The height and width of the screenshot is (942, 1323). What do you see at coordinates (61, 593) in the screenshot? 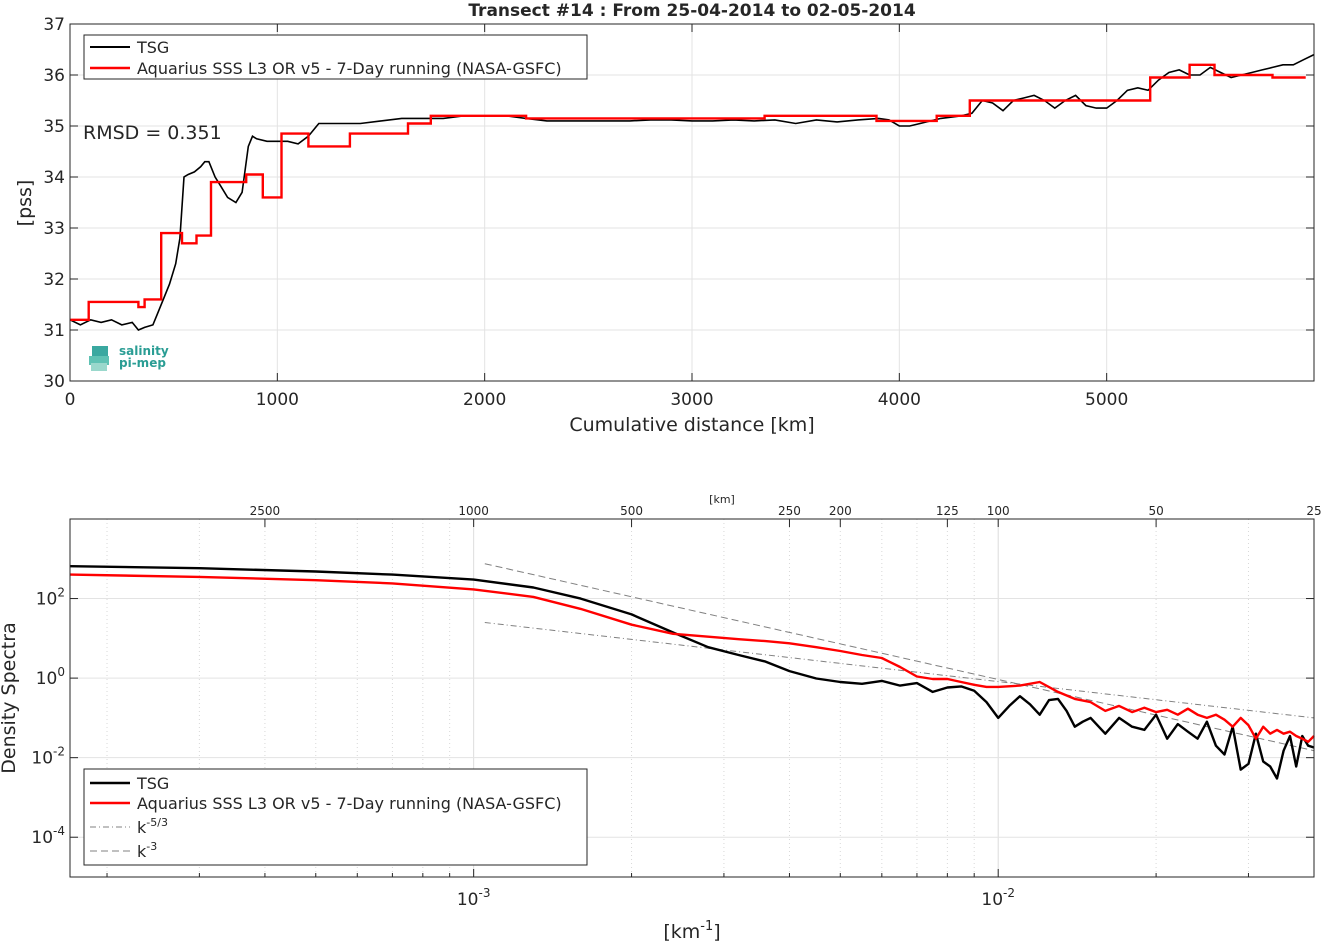
I see `bottom-ytick-exp: 2` at bounding box center [61, 593].